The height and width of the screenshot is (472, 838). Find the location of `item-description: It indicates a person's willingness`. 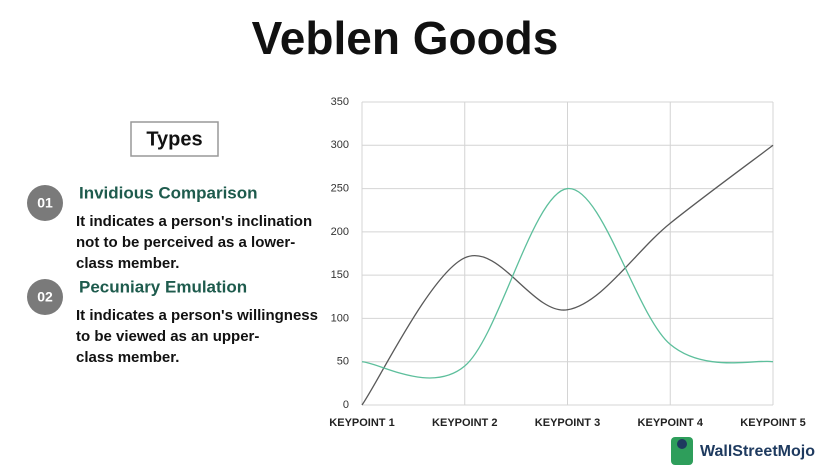

item-description: It indicates a person's willingness is located at coordinates (197, 315).